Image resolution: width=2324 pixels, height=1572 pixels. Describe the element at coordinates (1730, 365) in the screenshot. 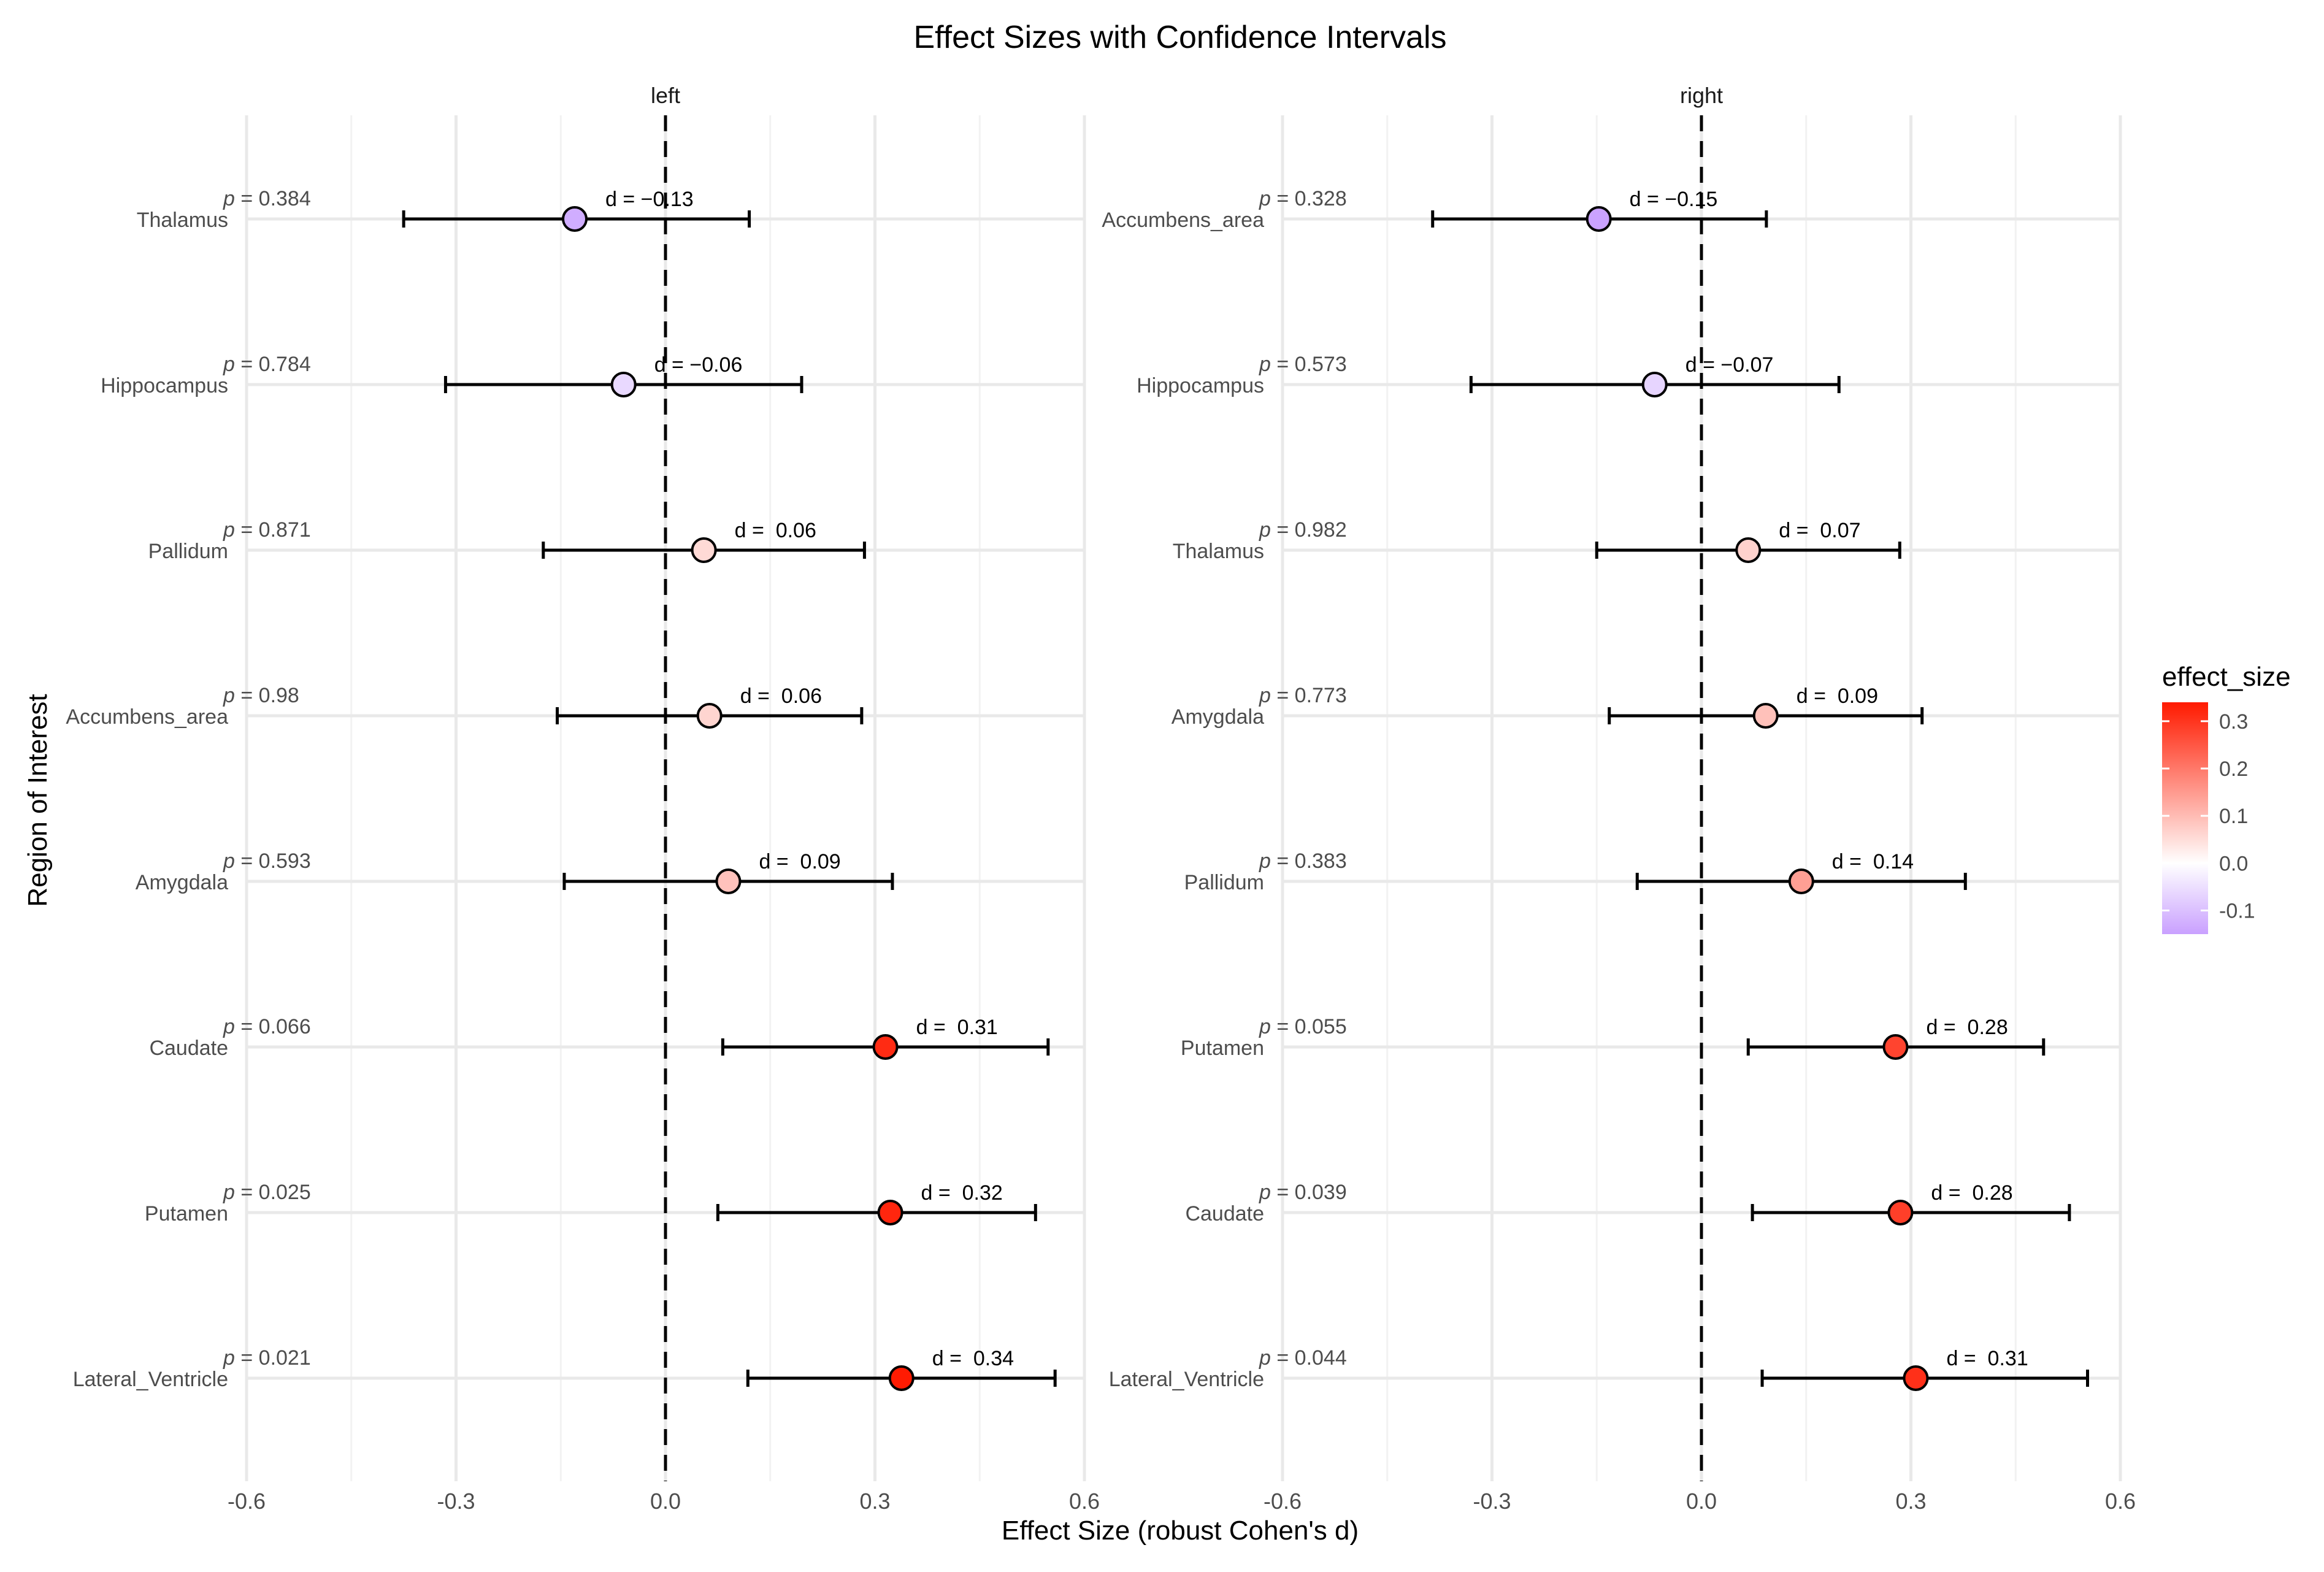

I see `d-value-label: d = −0.07` at that location.